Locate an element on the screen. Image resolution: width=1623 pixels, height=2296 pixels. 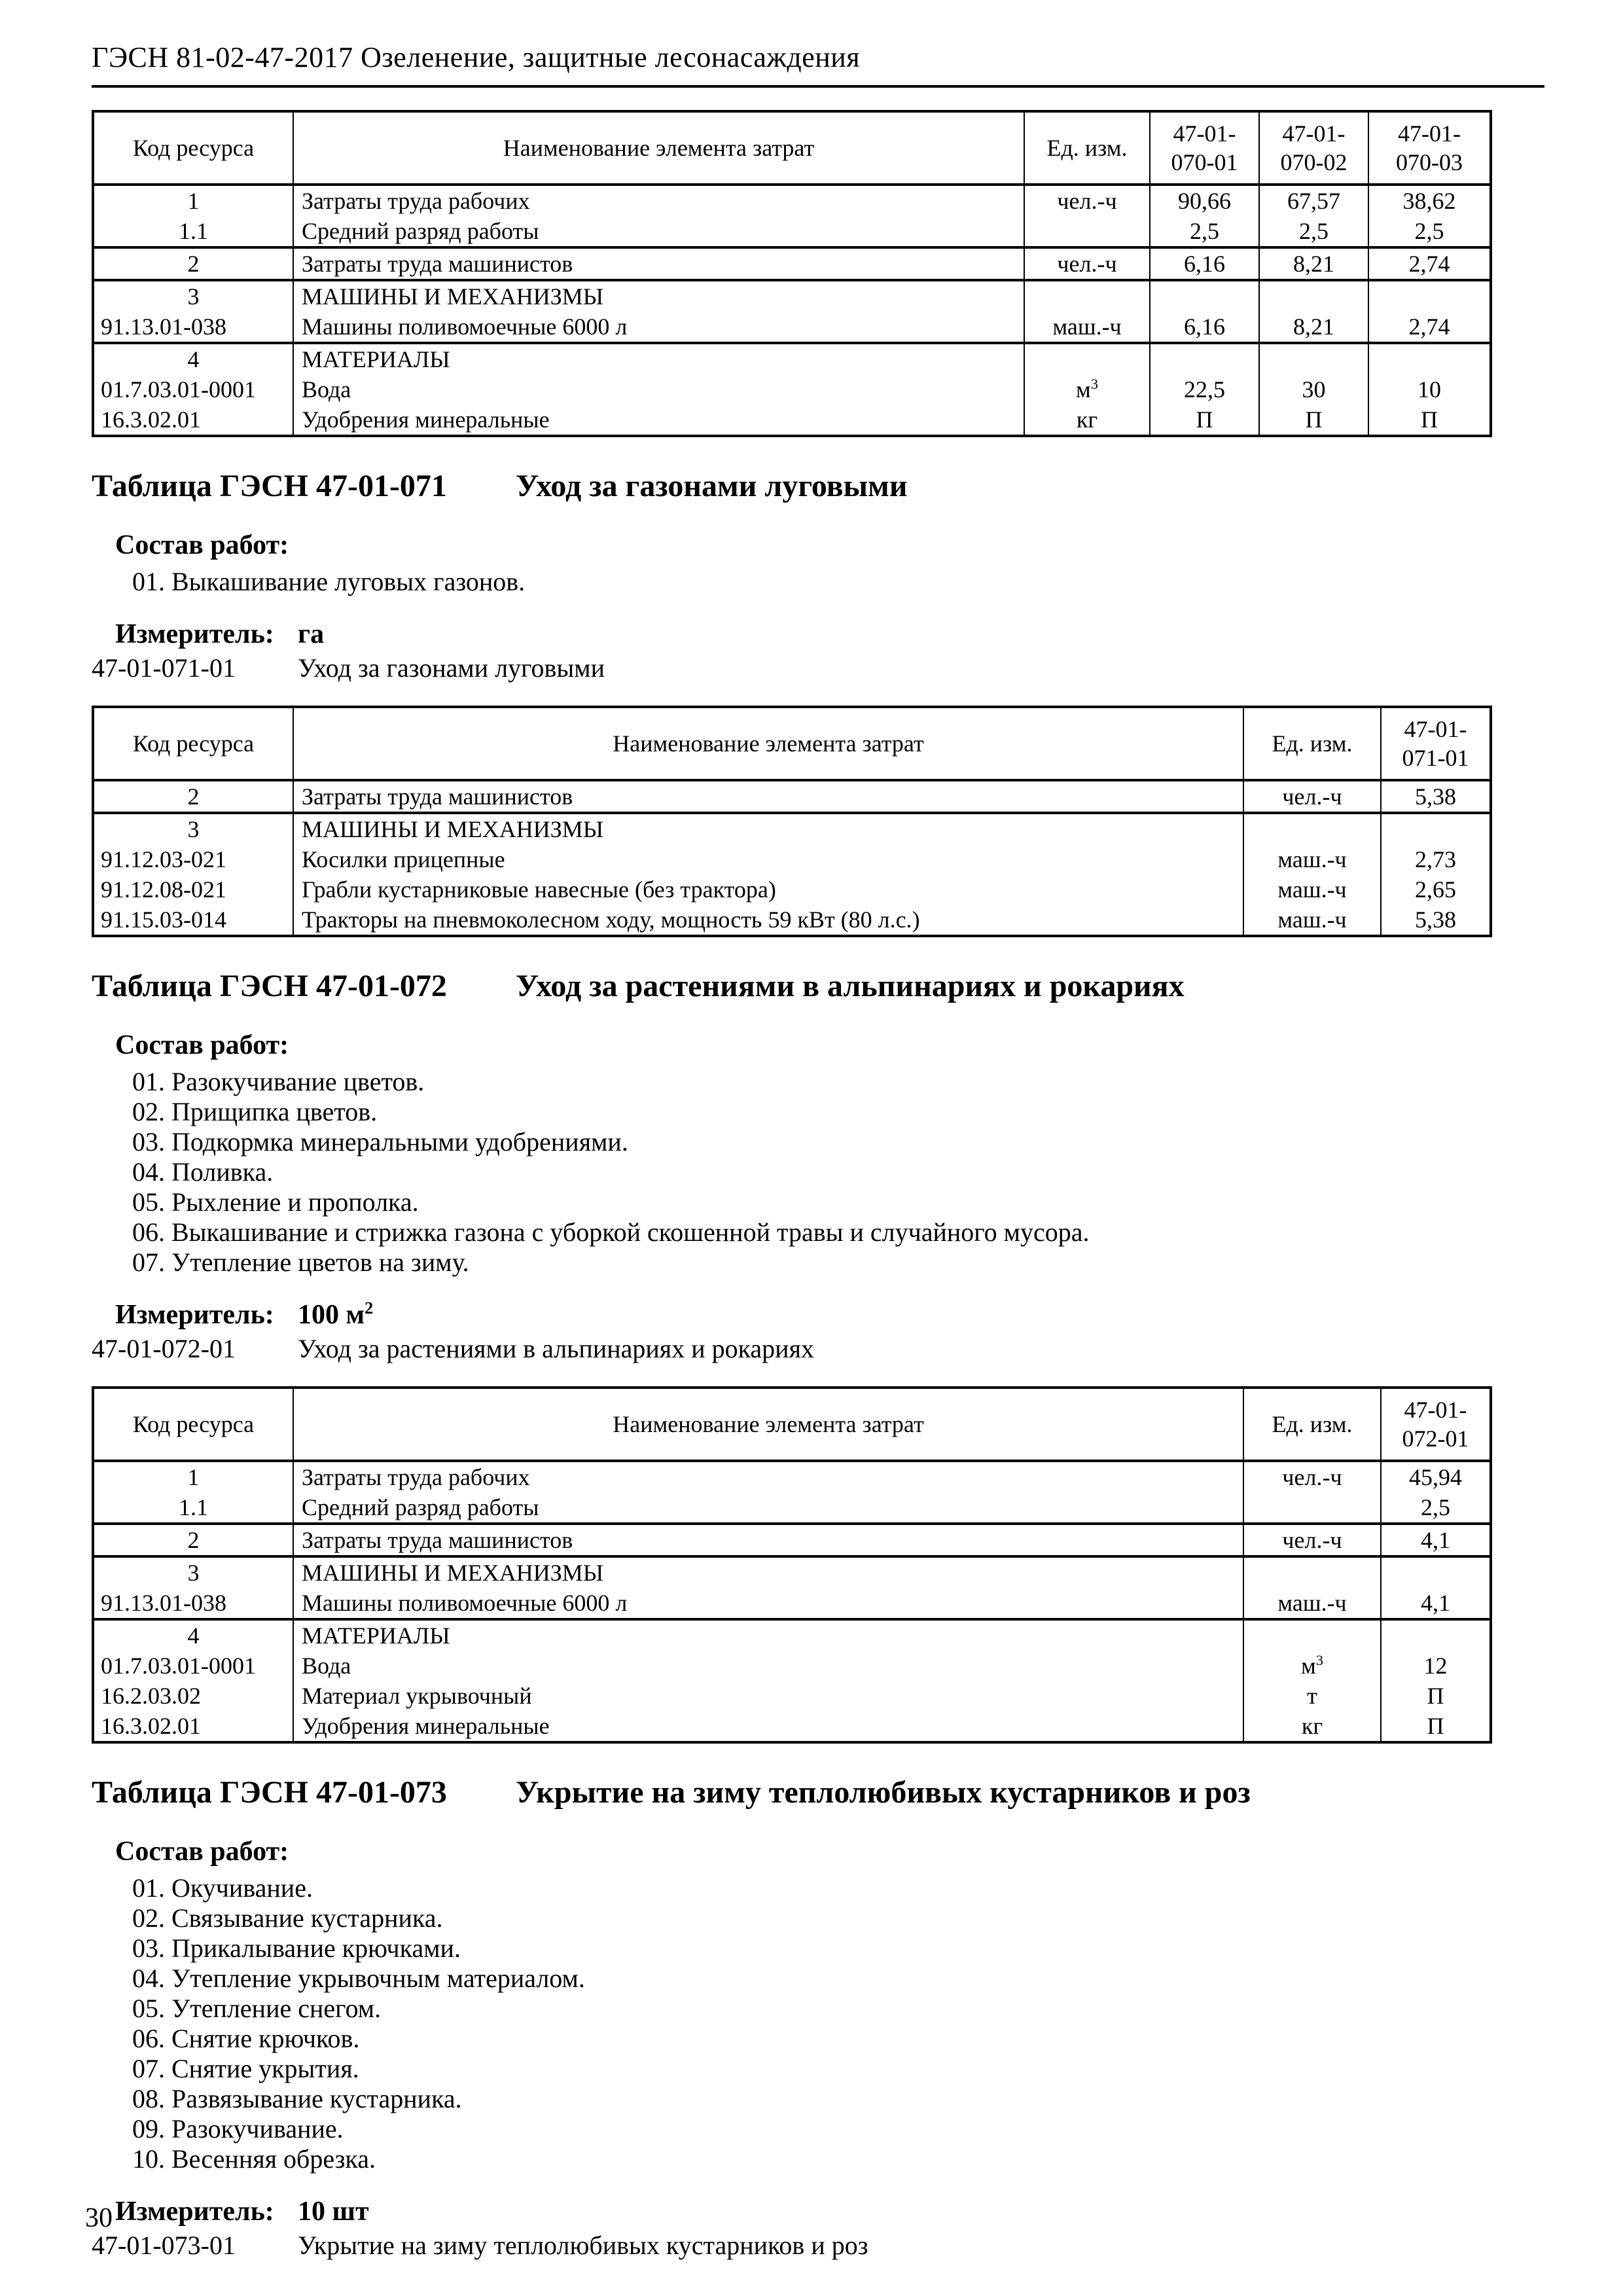
column-header-norm-code: 47-01- 070-03 is located at coordinates (1429, 148).